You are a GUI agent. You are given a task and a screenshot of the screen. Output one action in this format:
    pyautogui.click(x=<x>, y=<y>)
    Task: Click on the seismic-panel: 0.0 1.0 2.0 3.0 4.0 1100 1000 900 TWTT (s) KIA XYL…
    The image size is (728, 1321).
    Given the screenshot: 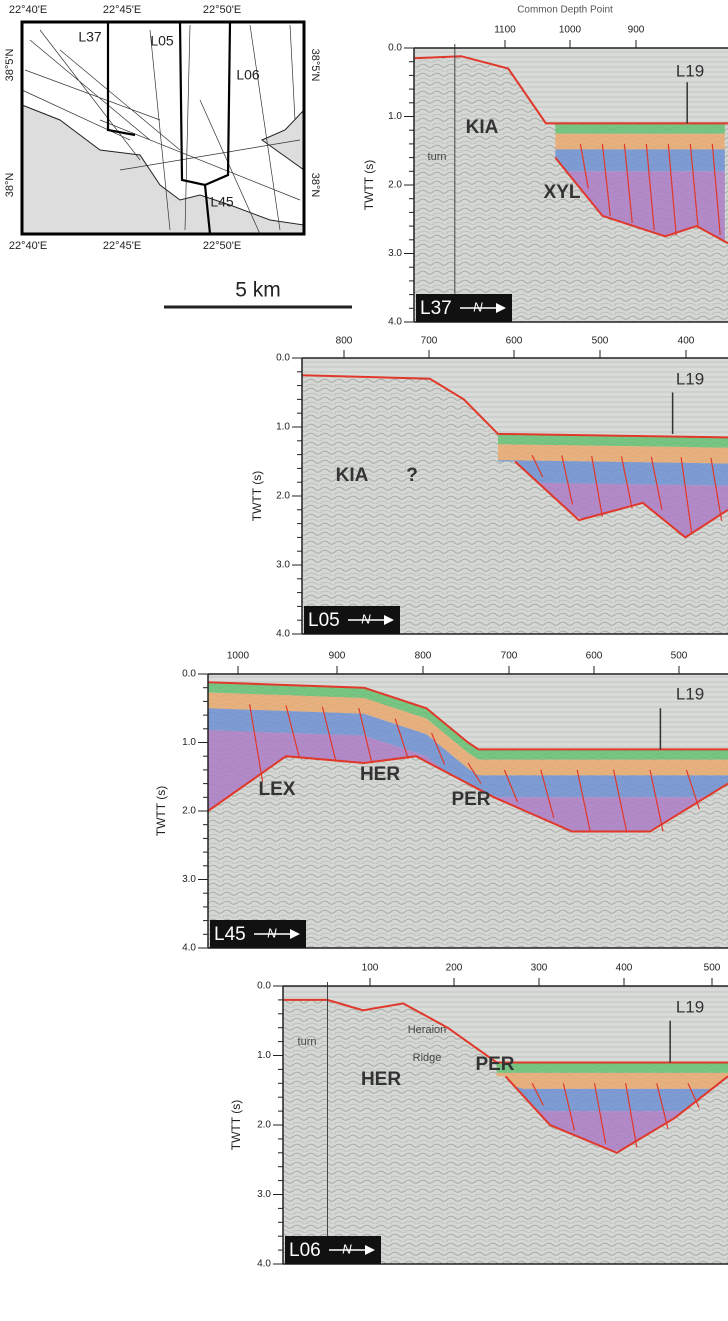 What is the action you would take?
    pyautogui.click(x=545, y=176)
    